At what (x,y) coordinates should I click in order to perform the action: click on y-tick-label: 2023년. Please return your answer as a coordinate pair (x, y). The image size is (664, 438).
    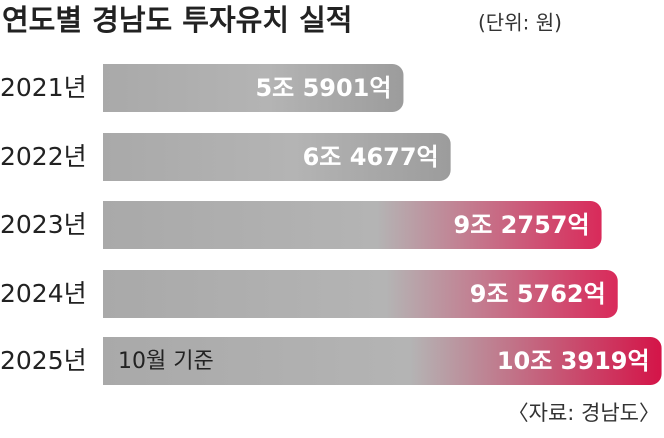
    Looking at the image, I should click on (43, 224).